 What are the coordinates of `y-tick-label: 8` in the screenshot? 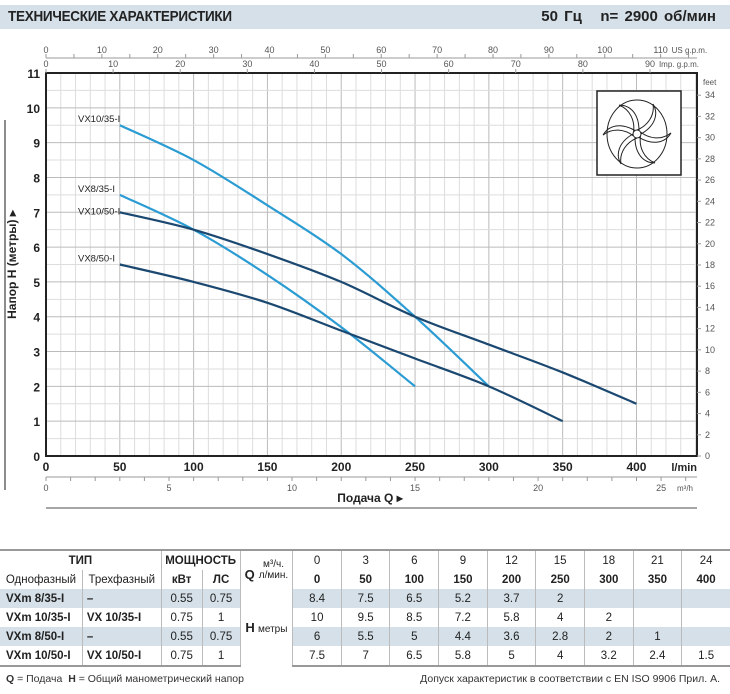 It's located at (36, 178).